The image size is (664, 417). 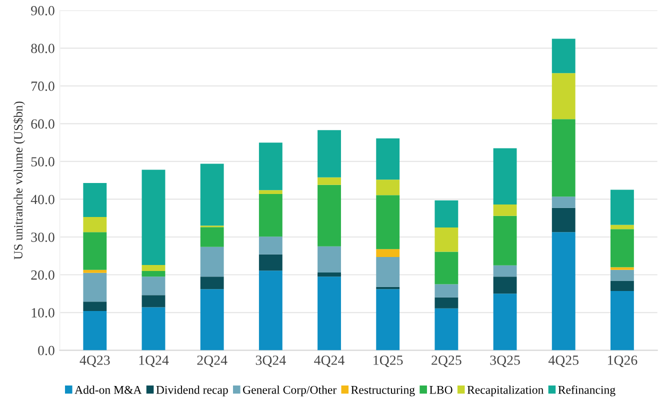 I want to click on y-tick-label: 30.0, so click(x=42, y=237).